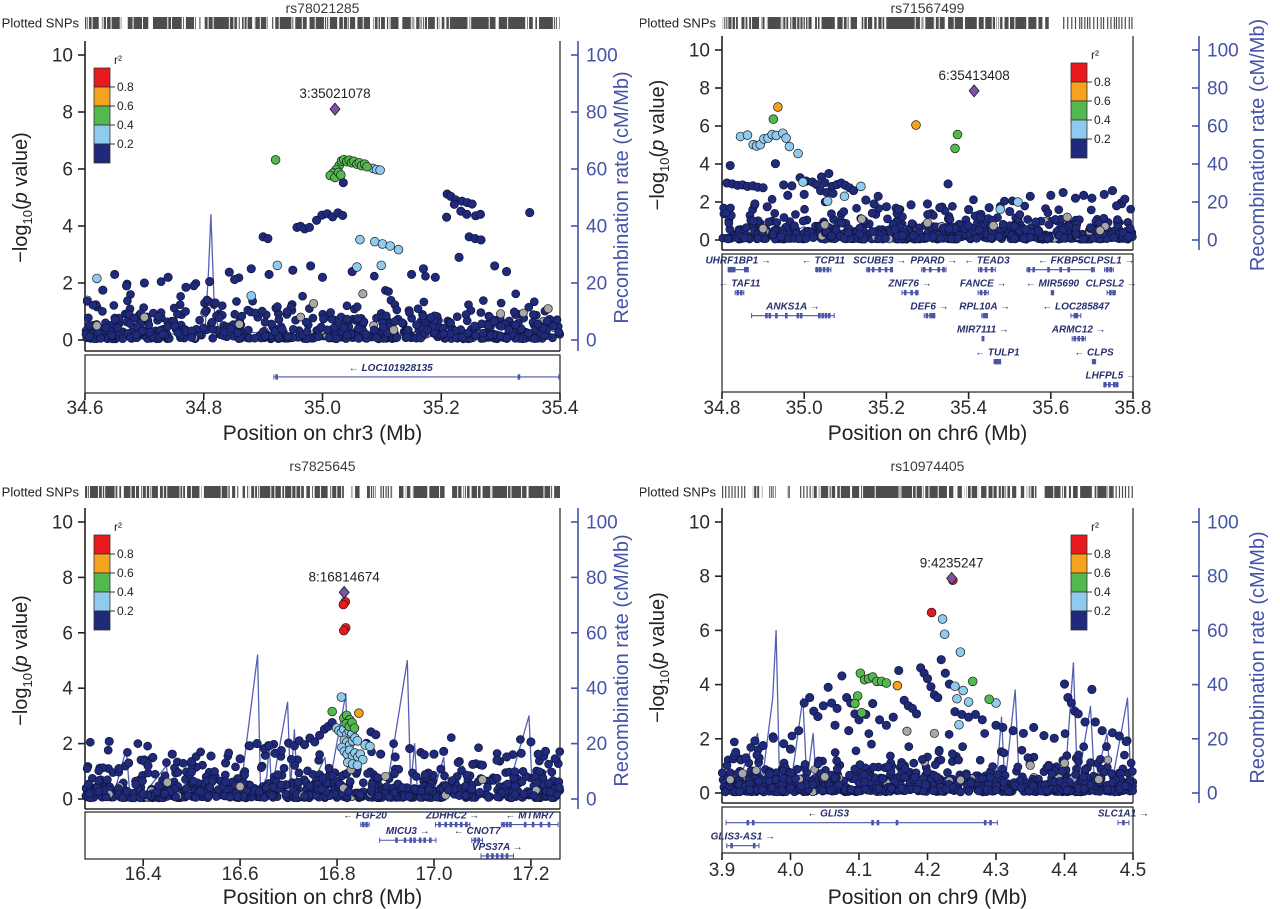  I want to click on gene-TULP1: ← TULP1, so click(997, 356).